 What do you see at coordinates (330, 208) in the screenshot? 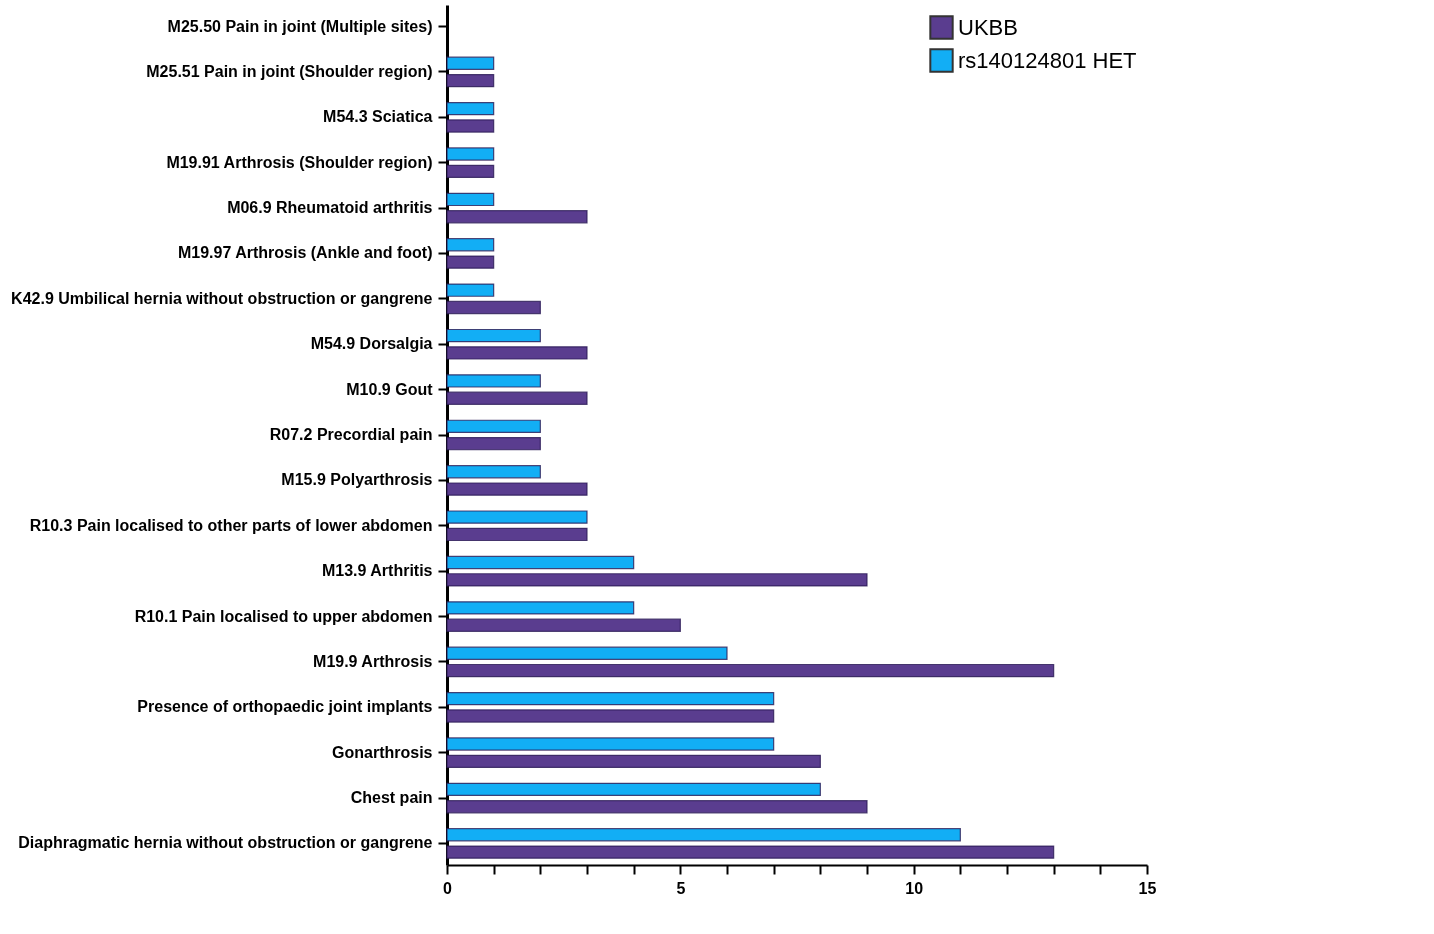
I see `y-tick-label: M06.9 Rheumatoid arthritis` at bounding box center [330, 208].